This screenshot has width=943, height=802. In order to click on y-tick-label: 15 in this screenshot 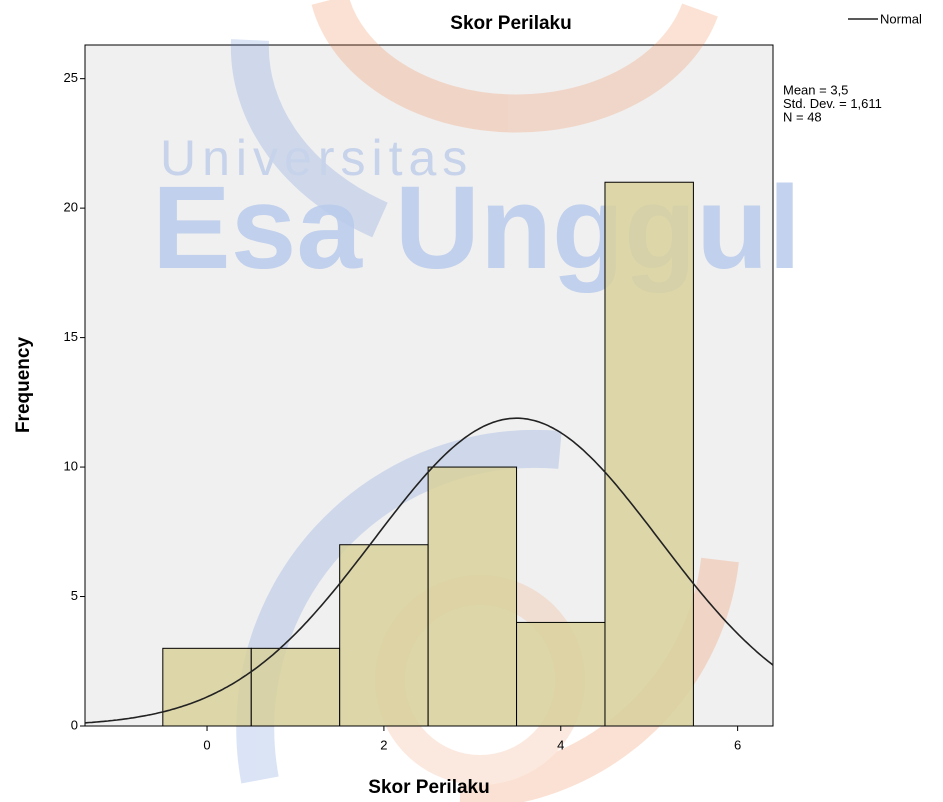, I will do `click(71, 336)`.